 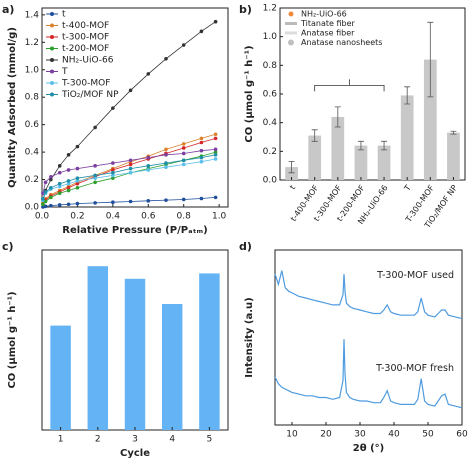 I want to click on x-tick-label: 2, so click(x=98, y=440).